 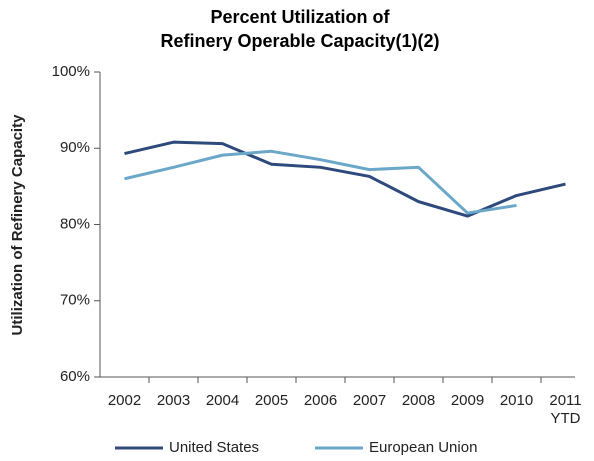 What do you see at coordinates (71, 71) in the screenshot?
I see `y-tick-label: 100%` at bounding box center [71, 71].